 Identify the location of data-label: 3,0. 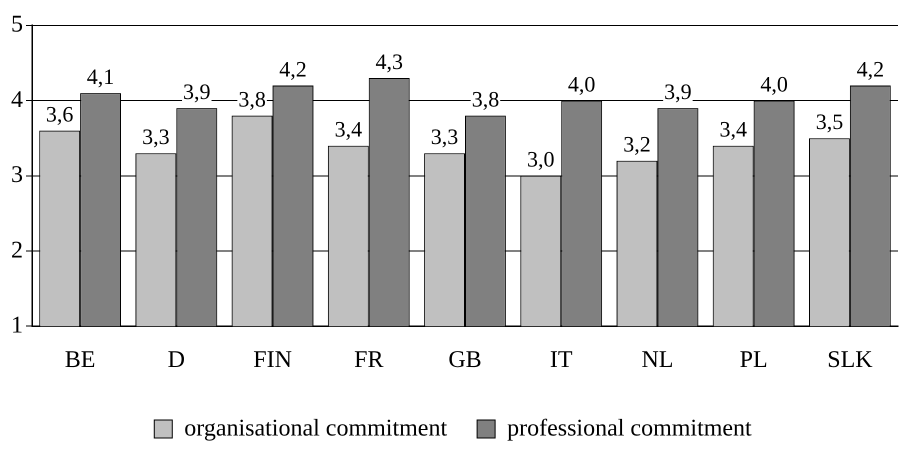
(541, 159).